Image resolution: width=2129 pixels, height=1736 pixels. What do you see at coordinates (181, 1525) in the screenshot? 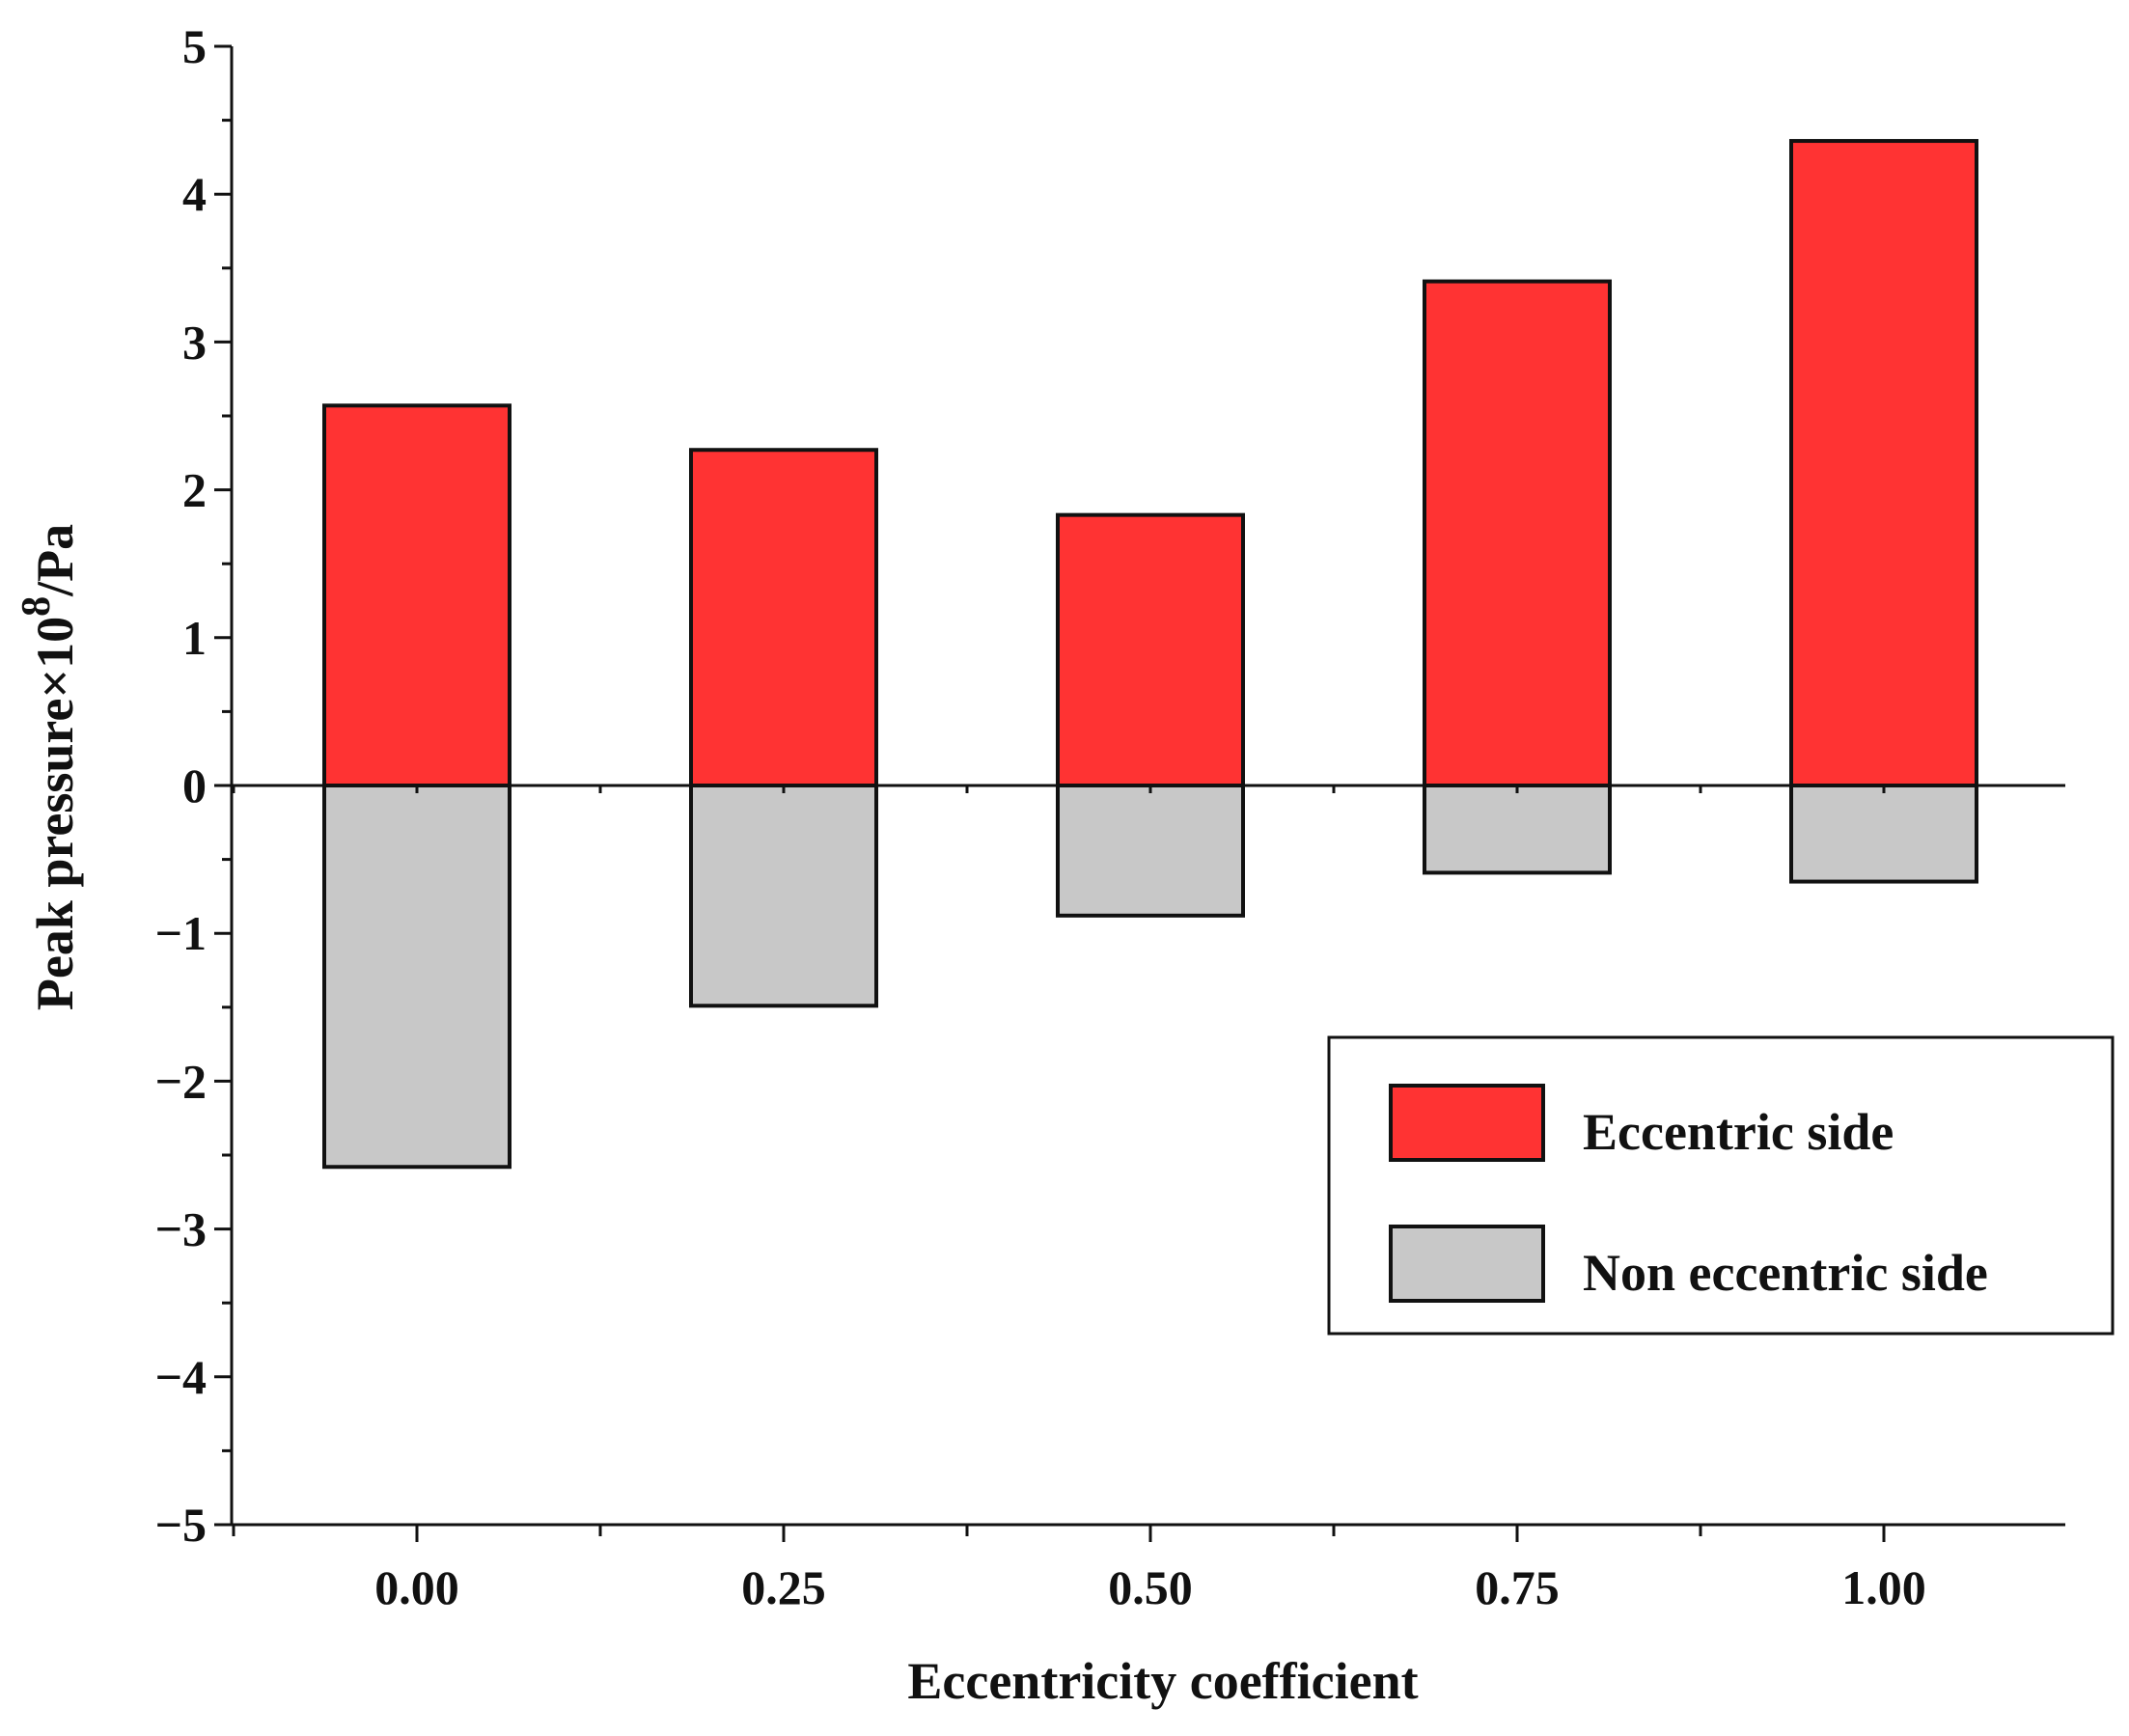
I see `y-tick-label: −5` at bounding box center [181, 1525].